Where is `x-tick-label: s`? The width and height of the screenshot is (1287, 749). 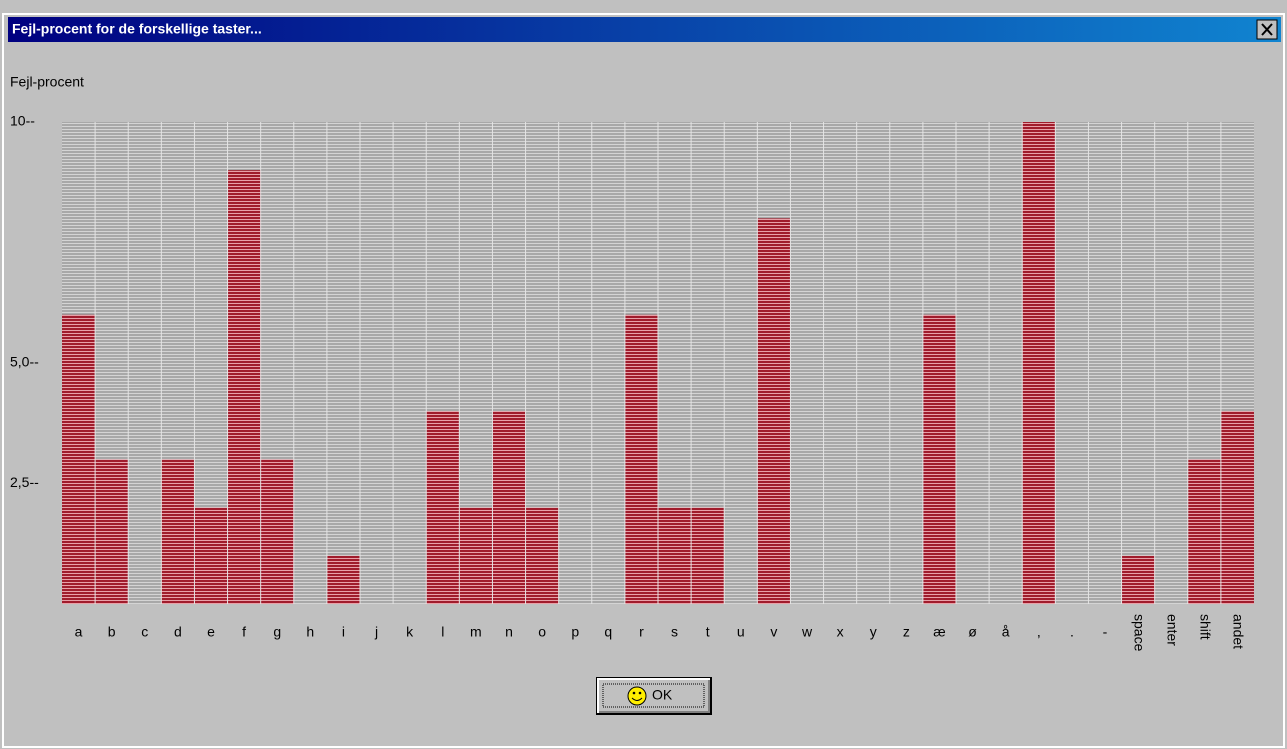 x-tick-label: s is located at coordinates (674, 632).